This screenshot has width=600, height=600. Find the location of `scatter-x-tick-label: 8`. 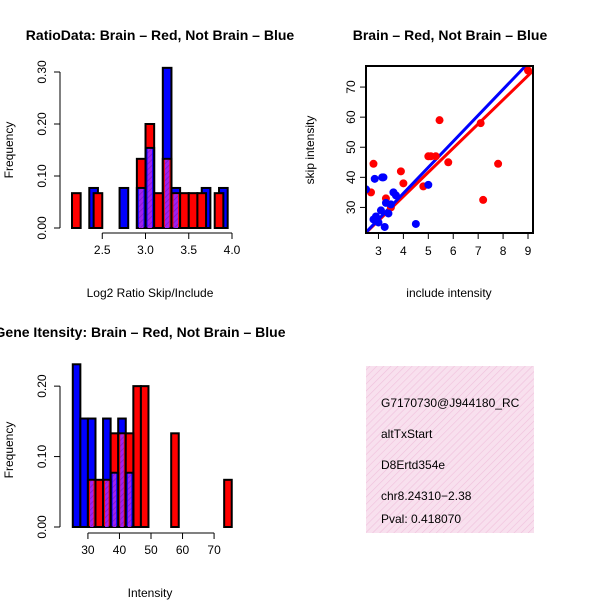

scatter-x-tick-label: 8 is located at coordinates (503, 251).